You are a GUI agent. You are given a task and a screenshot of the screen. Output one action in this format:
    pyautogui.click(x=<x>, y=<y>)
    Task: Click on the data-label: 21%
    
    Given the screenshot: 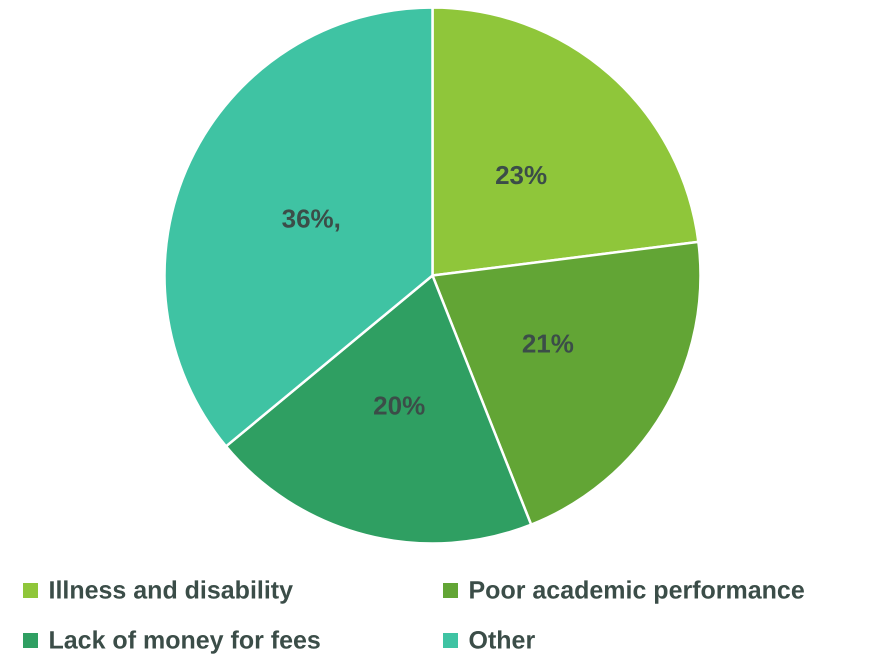 What is the action you would take?
    pyautogui.click(x=548, y=343)
    